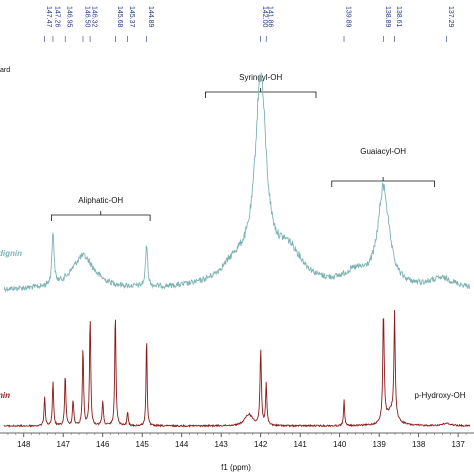  I want to click on x-tick-label: 141, so click(301, 444).